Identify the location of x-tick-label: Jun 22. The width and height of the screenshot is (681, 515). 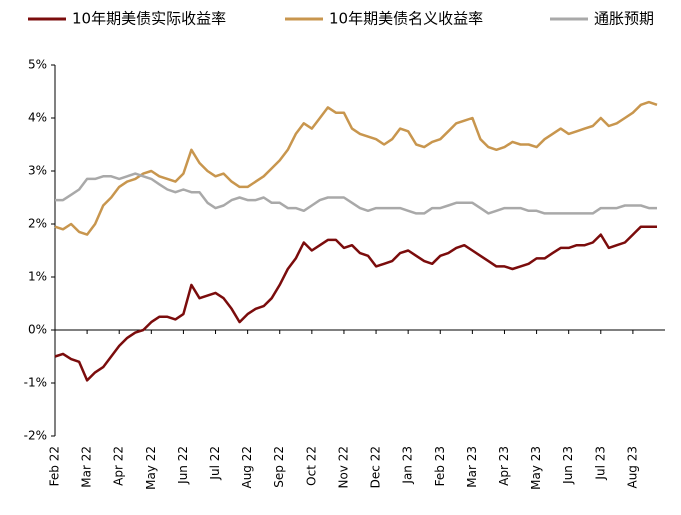
(183, 465).